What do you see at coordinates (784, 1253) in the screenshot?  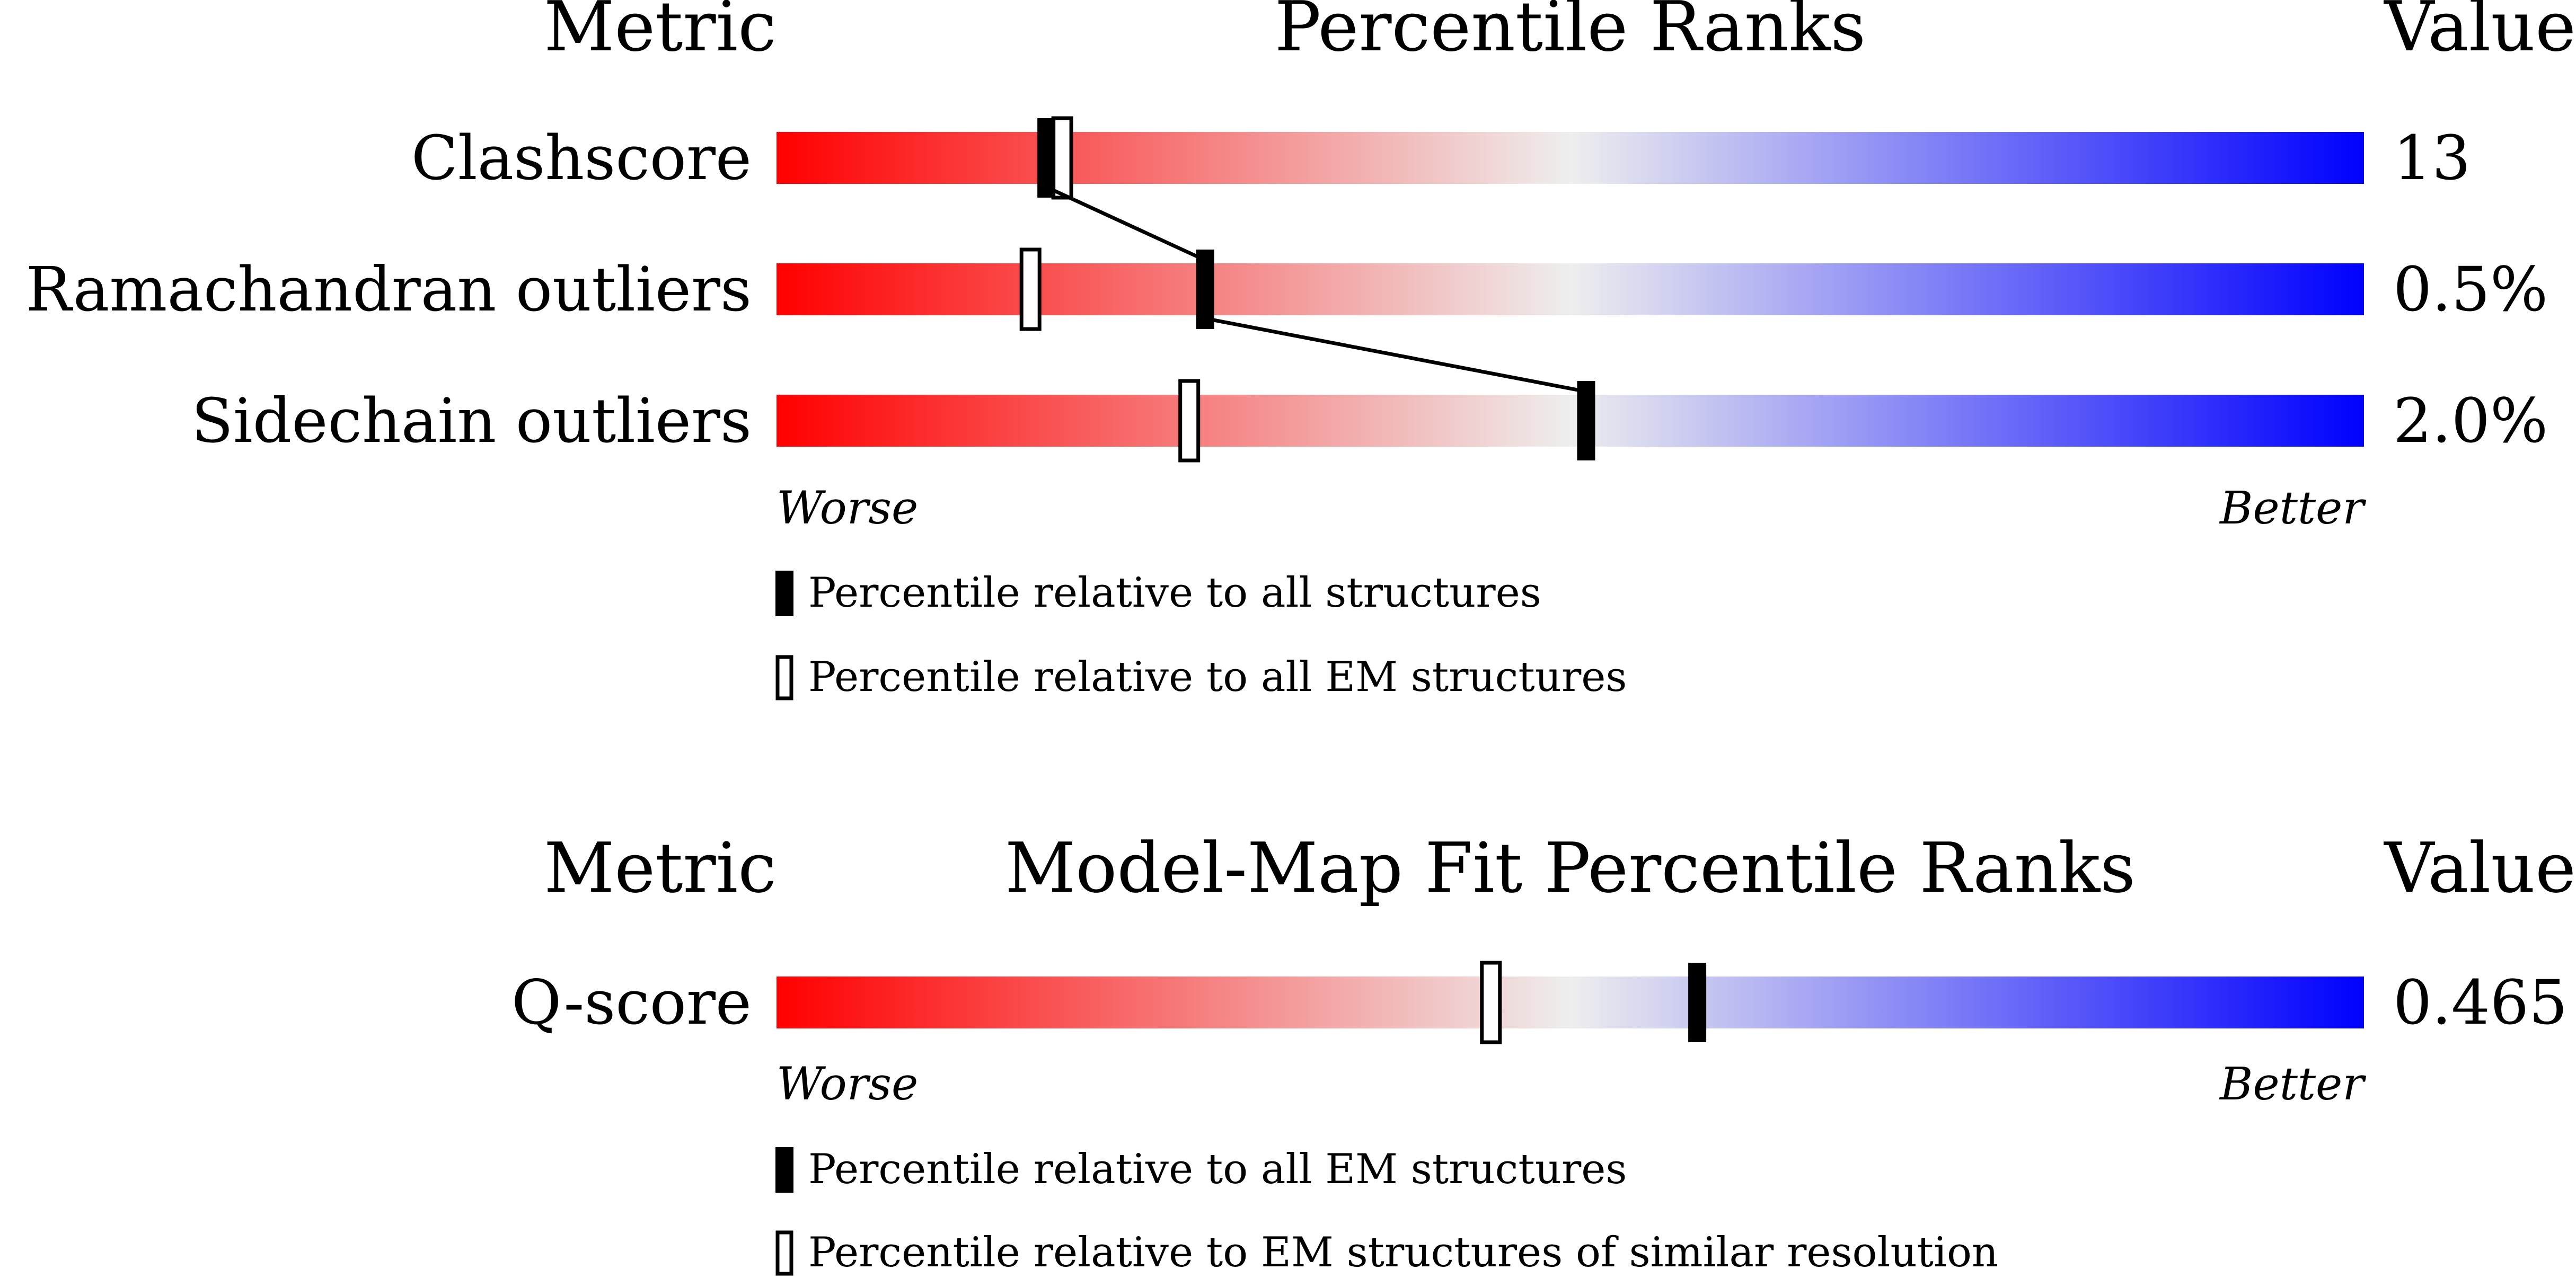 I see `chart-2-legend-2-hollow-swatch` at bounding box center [784, 1253].